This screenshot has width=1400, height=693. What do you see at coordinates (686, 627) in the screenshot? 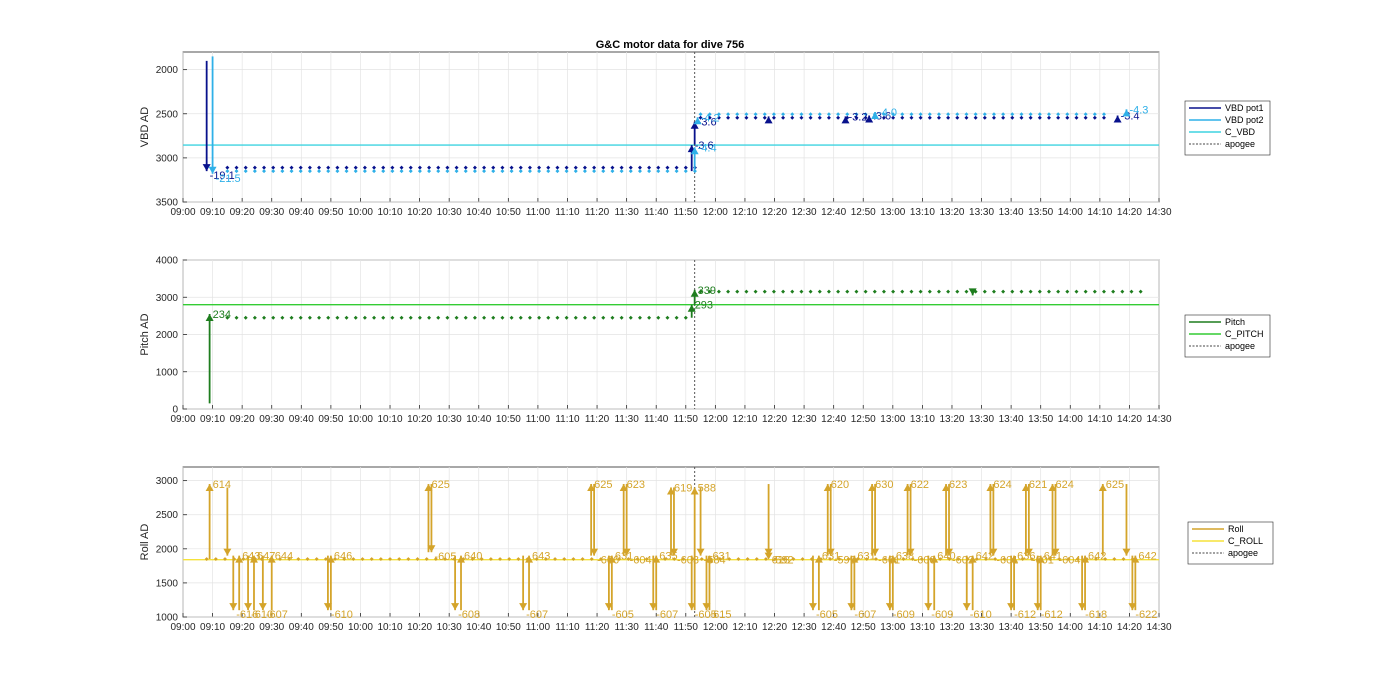
I see `x-tick-label: 11:50` at bounding box center [686, 627].